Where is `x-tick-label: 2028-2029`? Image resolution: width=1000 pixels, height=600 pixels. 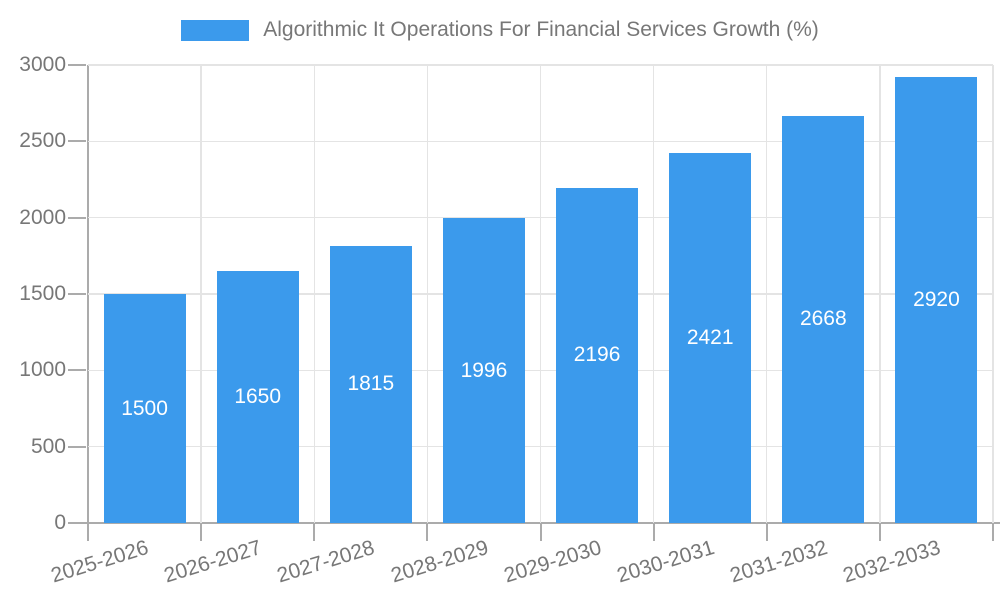 x-tick-label: 2028-2029 is located at coordinates (439, 562).